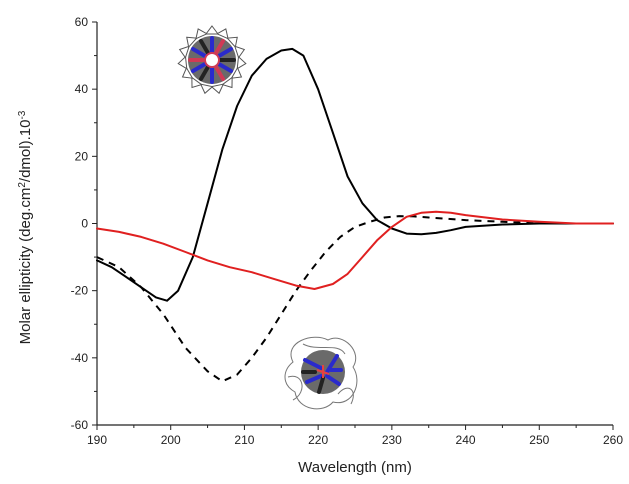  I want to click on y-tick-label: -20, so click(80, 291).